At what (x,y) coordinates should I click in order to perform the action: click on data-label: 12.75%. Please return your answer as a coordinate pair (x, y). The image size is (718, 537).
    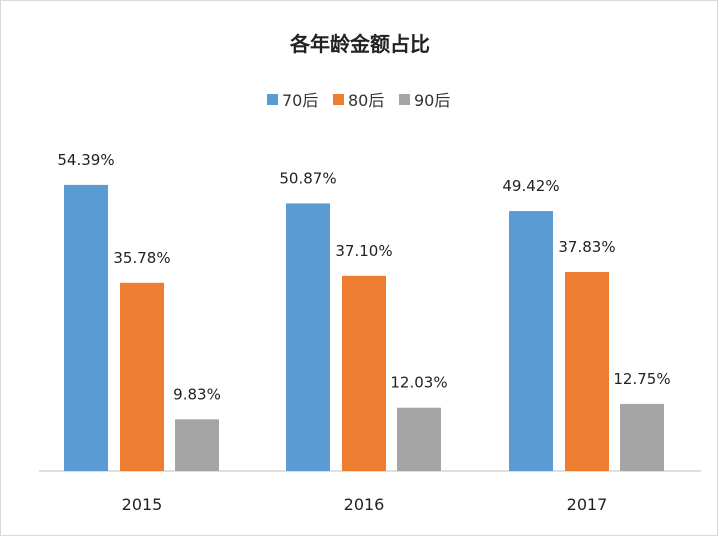
    Looking at the image, I should click on (641, 379).